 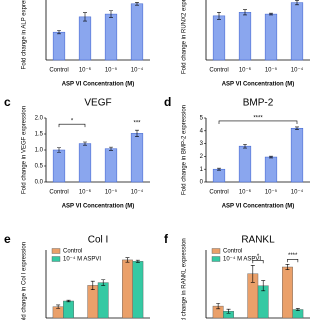 What do you see at coordinates (137, 124) in the screenshot?
I see `significance-label: ***` at bounding box center [137, 124].